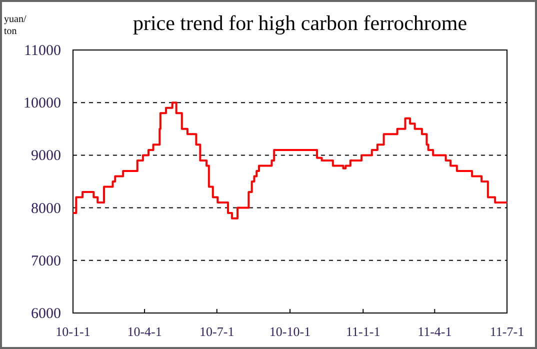  Describe the element at coordinates (73, 331) in the screenshot. I see `x-tick-label: 10-1-1` at that location.